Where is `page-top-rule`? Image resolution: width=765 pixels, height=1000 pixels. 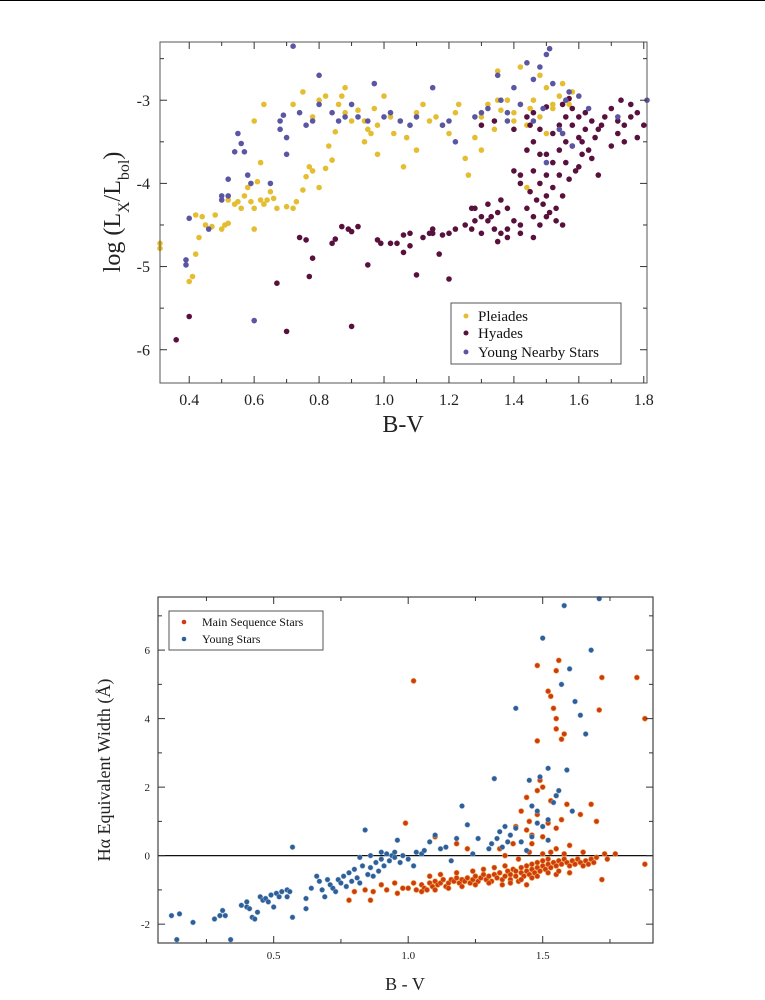
page-top-rule is located at coordinates (382, 0).